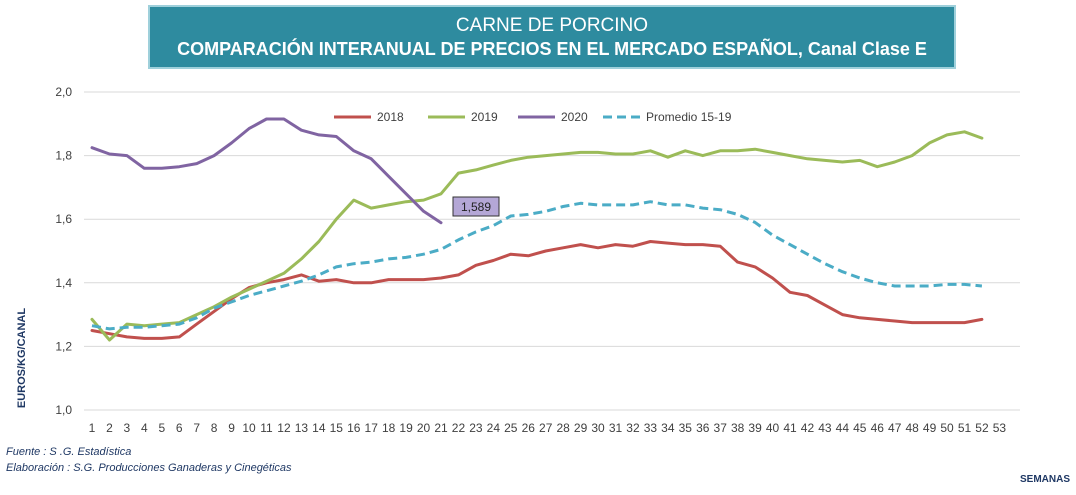 The width and height of the screenshot is (1076, 495). I want to click on x-tick-label: 14, so click(319, 428).